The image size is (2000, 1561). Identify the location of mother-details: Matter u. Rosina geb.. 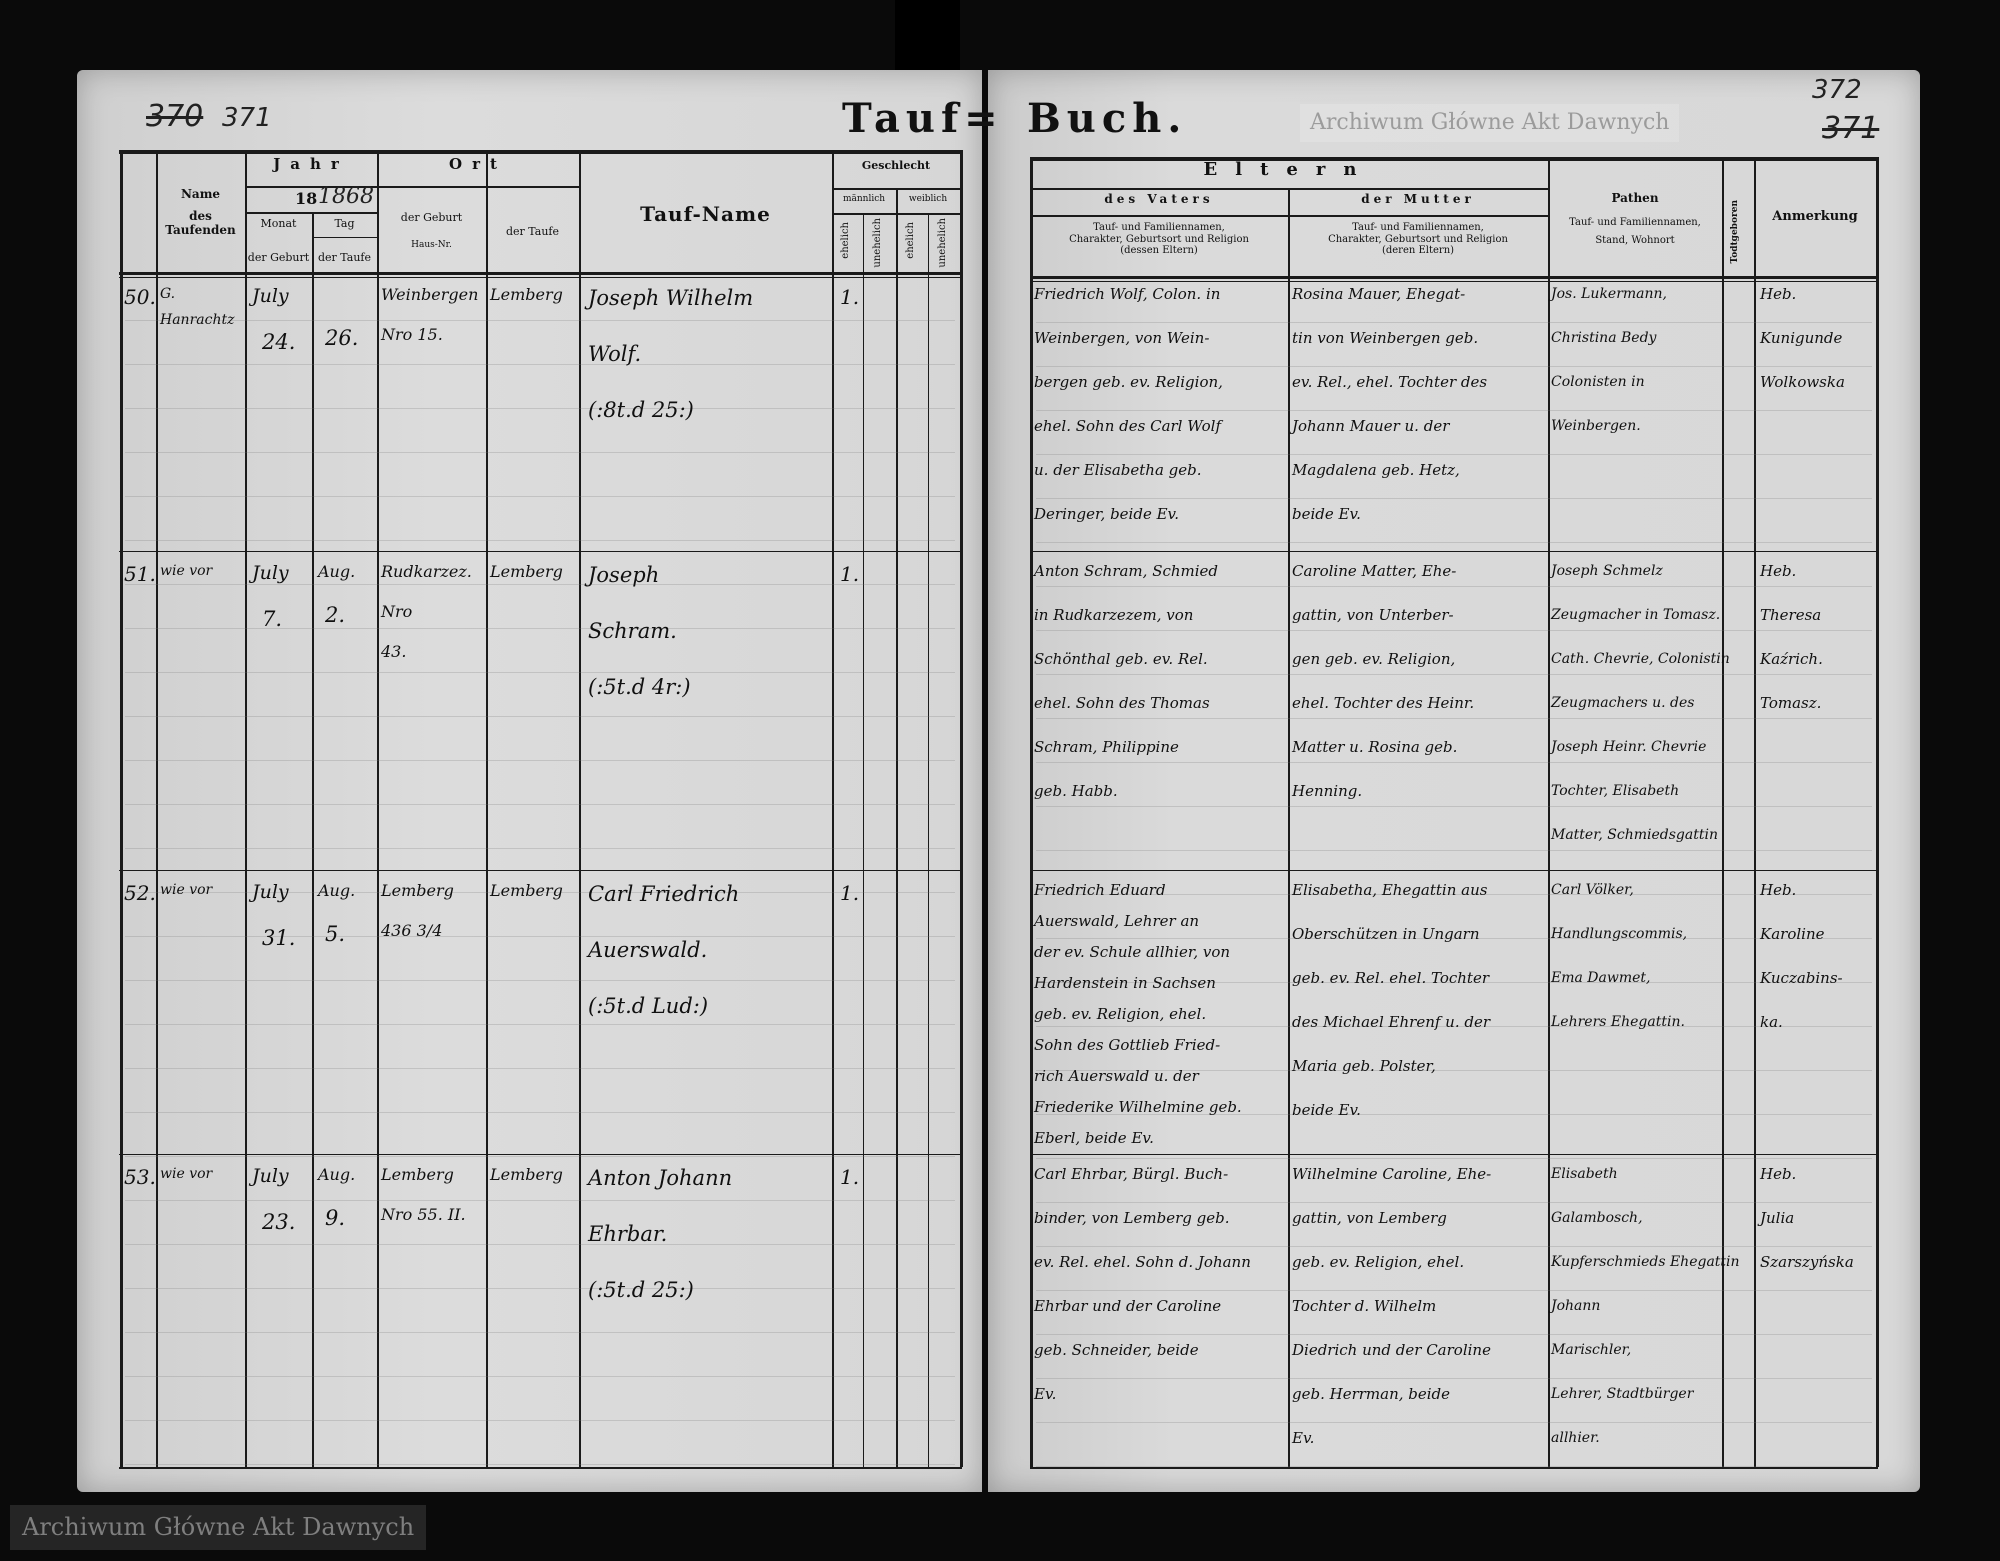
(1375, 747).